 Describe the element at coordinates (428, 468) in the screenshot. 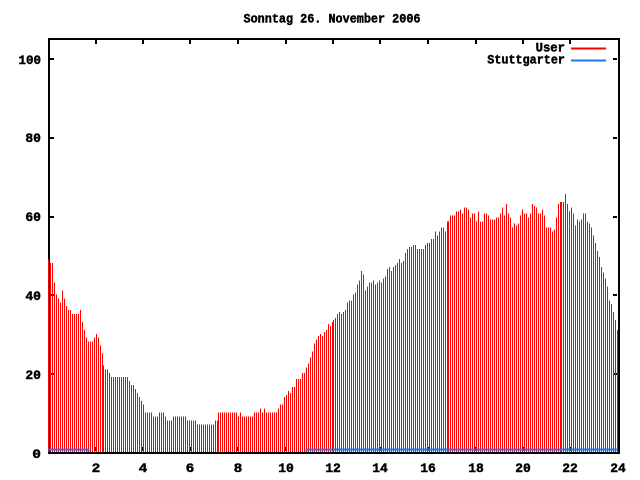

I see `svg-text: 16` at that location.